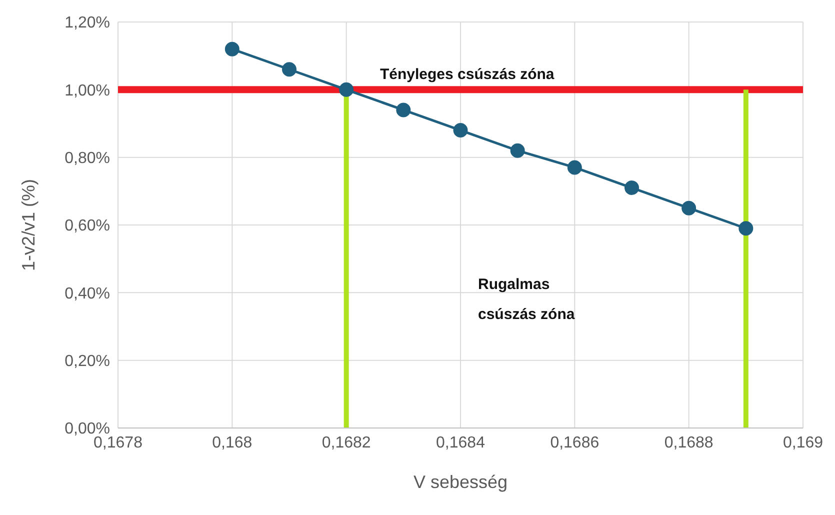 The height and width of the screenshot is (515, 835). What do you see at coordinates (467, 75) in the screenshot?
I see `annotation: Tényleges csúszás zóna` at bounding box center [467, 75].